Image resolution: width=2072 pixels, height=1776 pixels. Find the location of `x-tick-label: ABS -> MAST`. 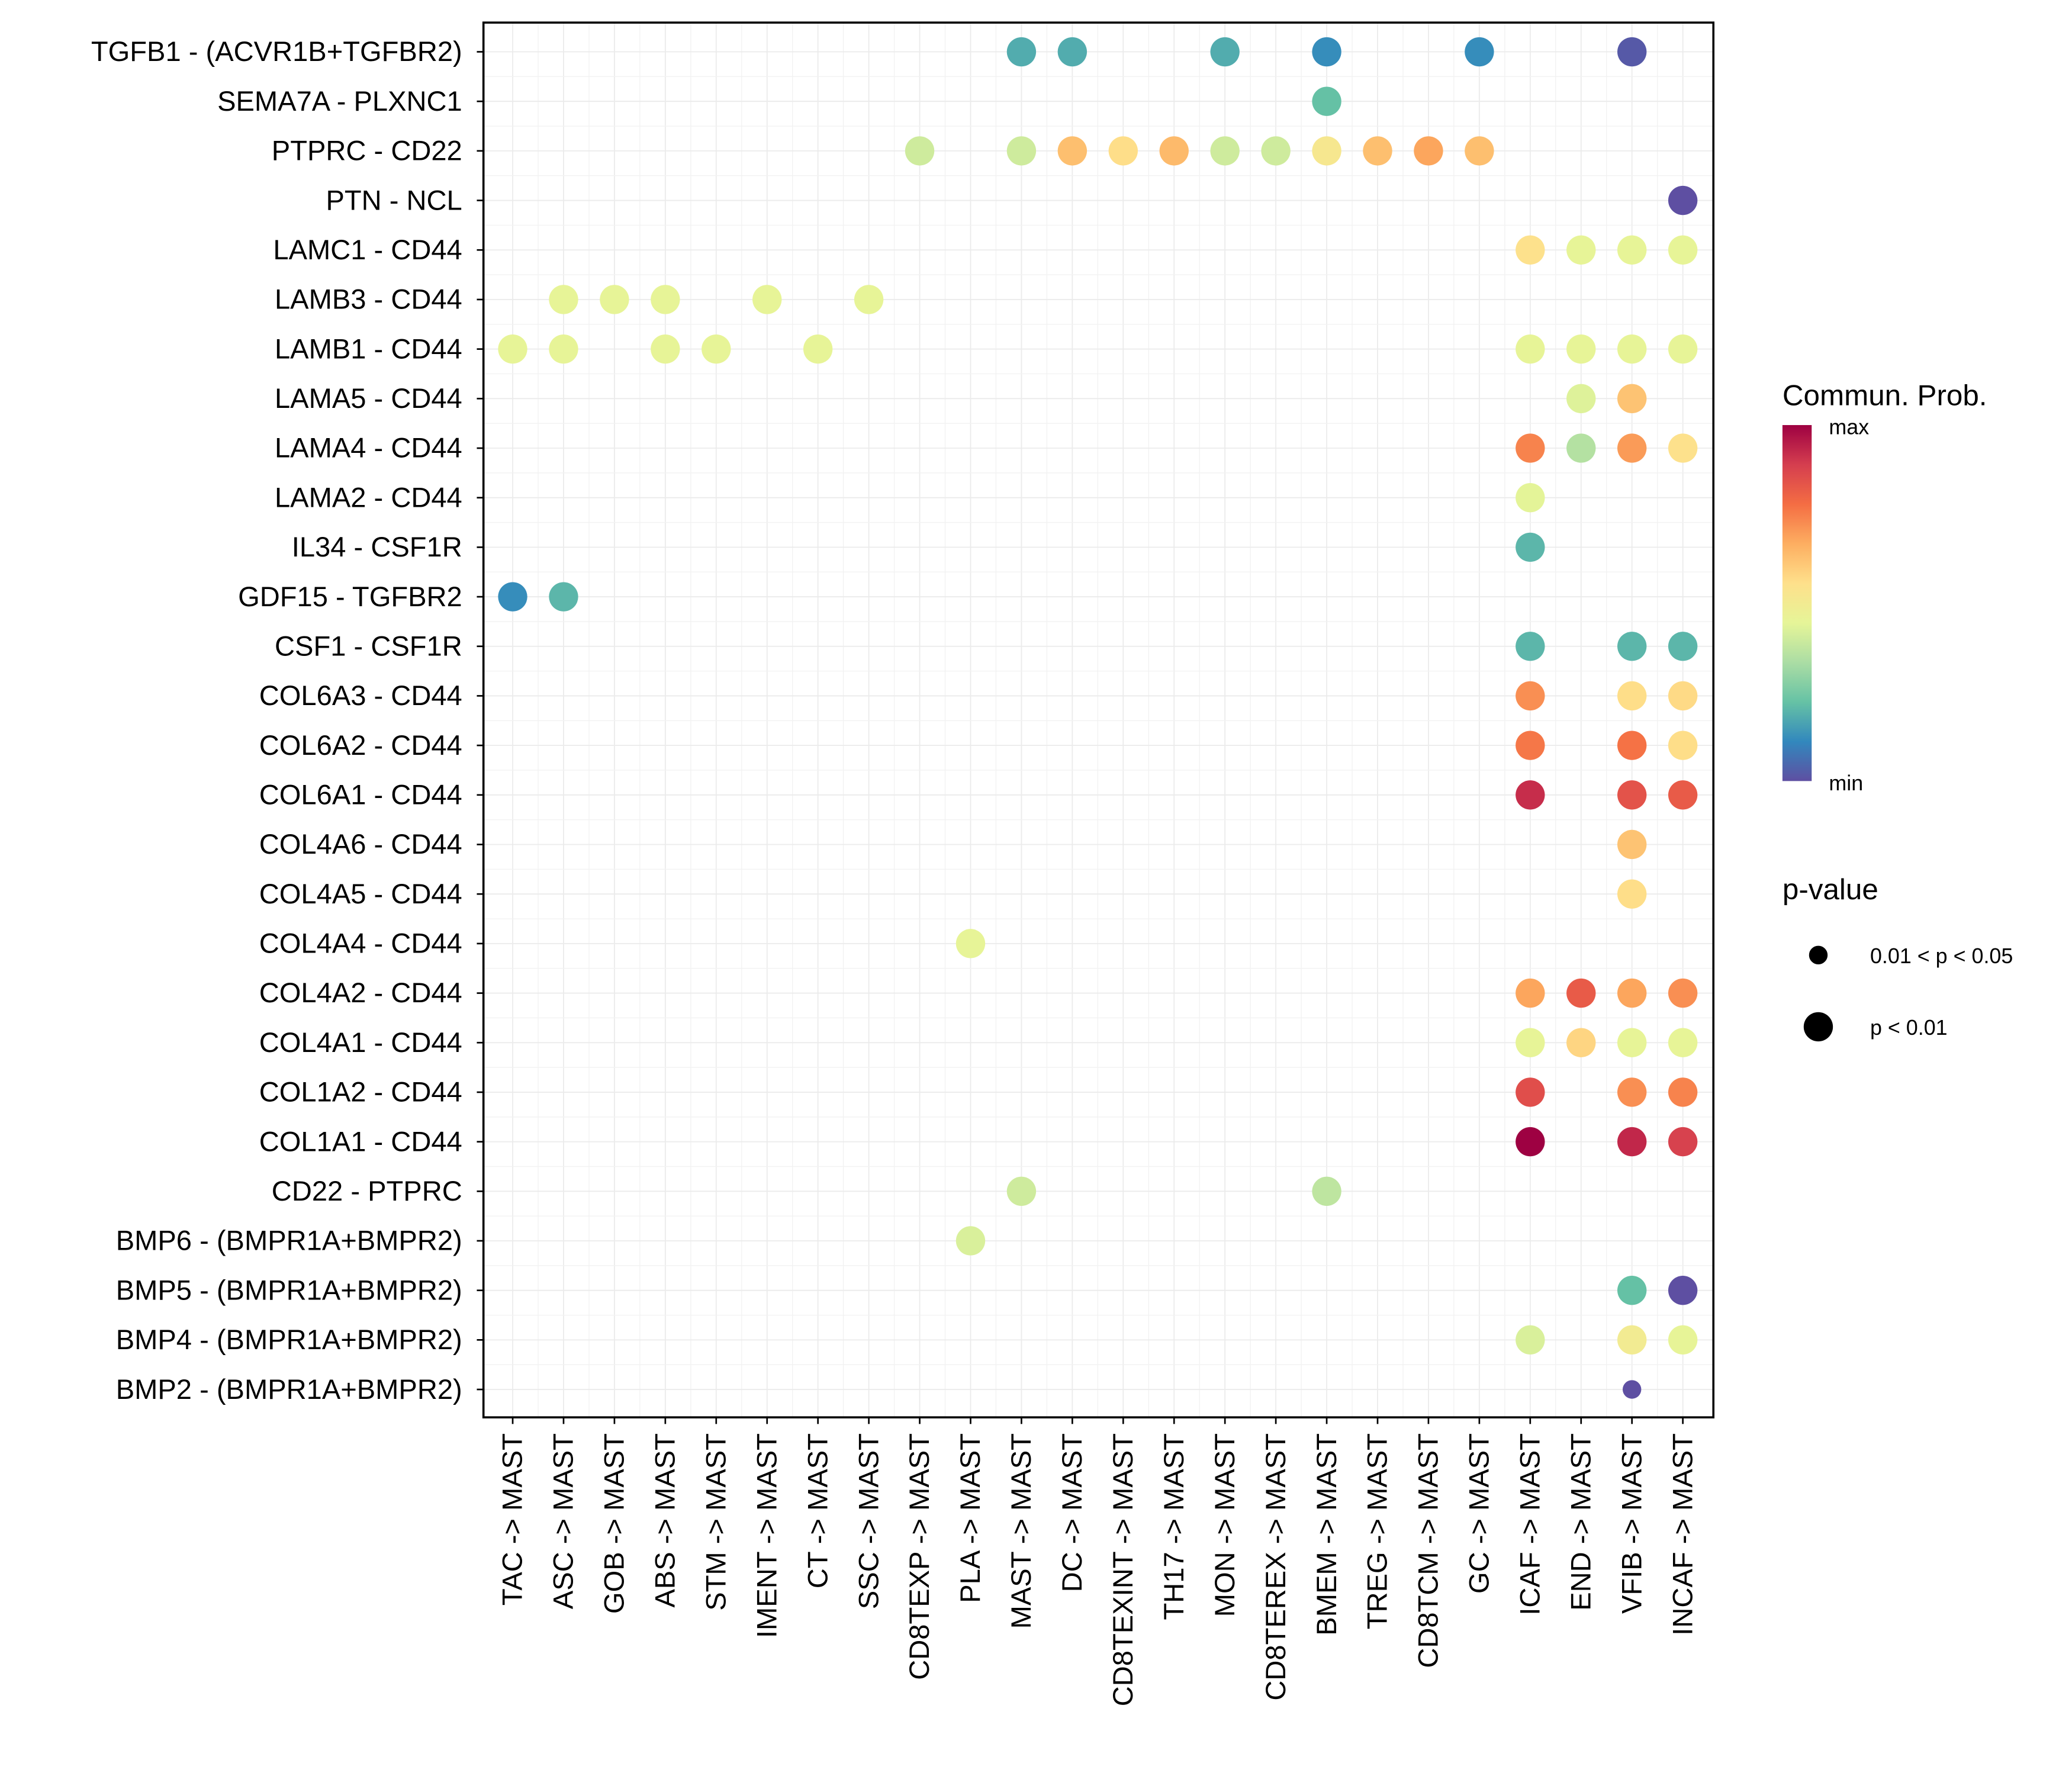

x-tick-label: ABS -> MAST is located at coordinates (665, 1520).